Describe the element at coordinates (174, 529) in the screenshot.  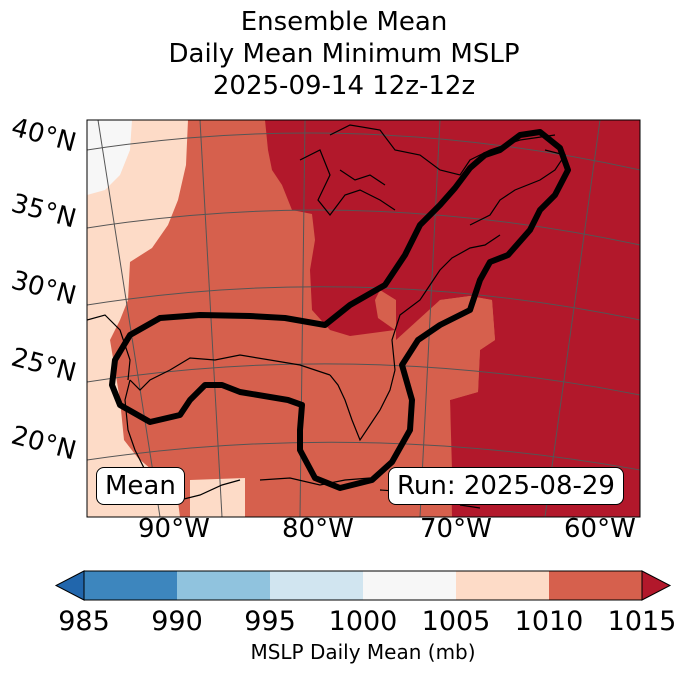
I see `lon-label-90w: 90°W` at that location.